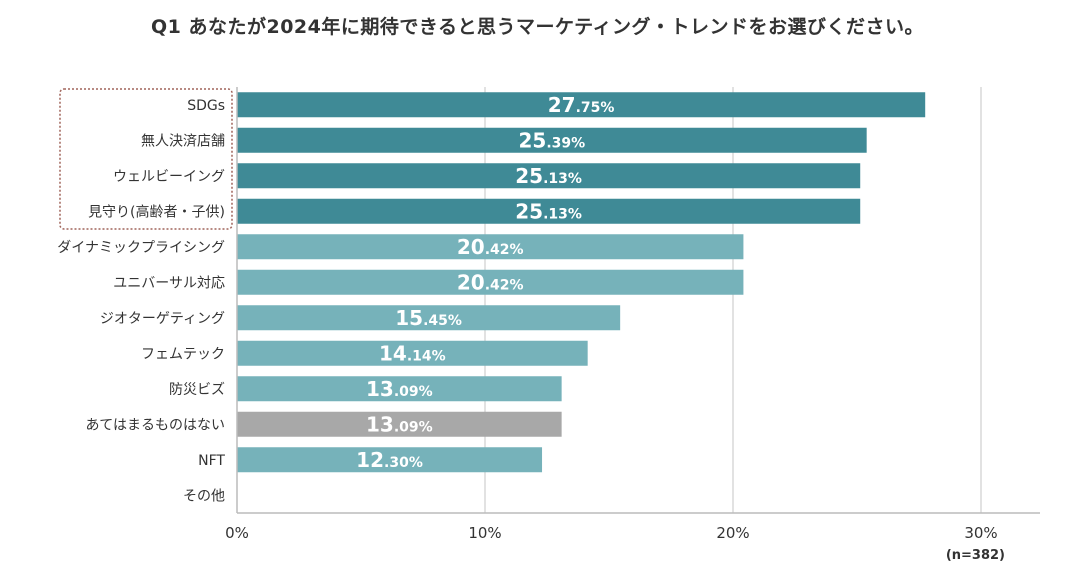 The width and height of the screenshot is (1075, 575). I want to click on x-axis-ticks: 0% 10% 20% 30%, so click(611, 533).